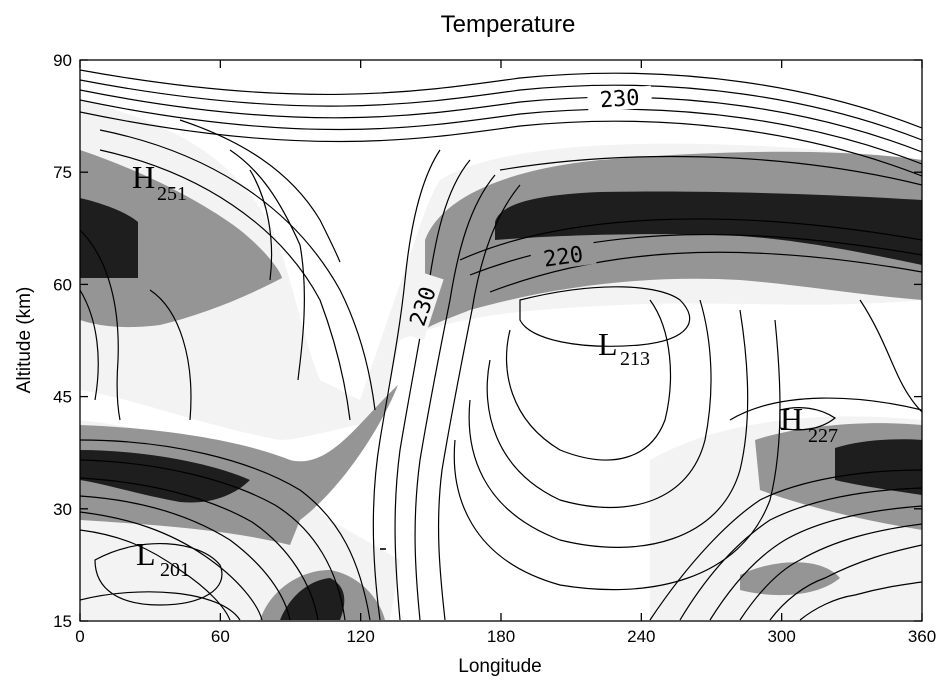 Image resolution: width=949 pixels, height=687 pixels. I want to click on x-tick-label: 240, so click(641, 636).